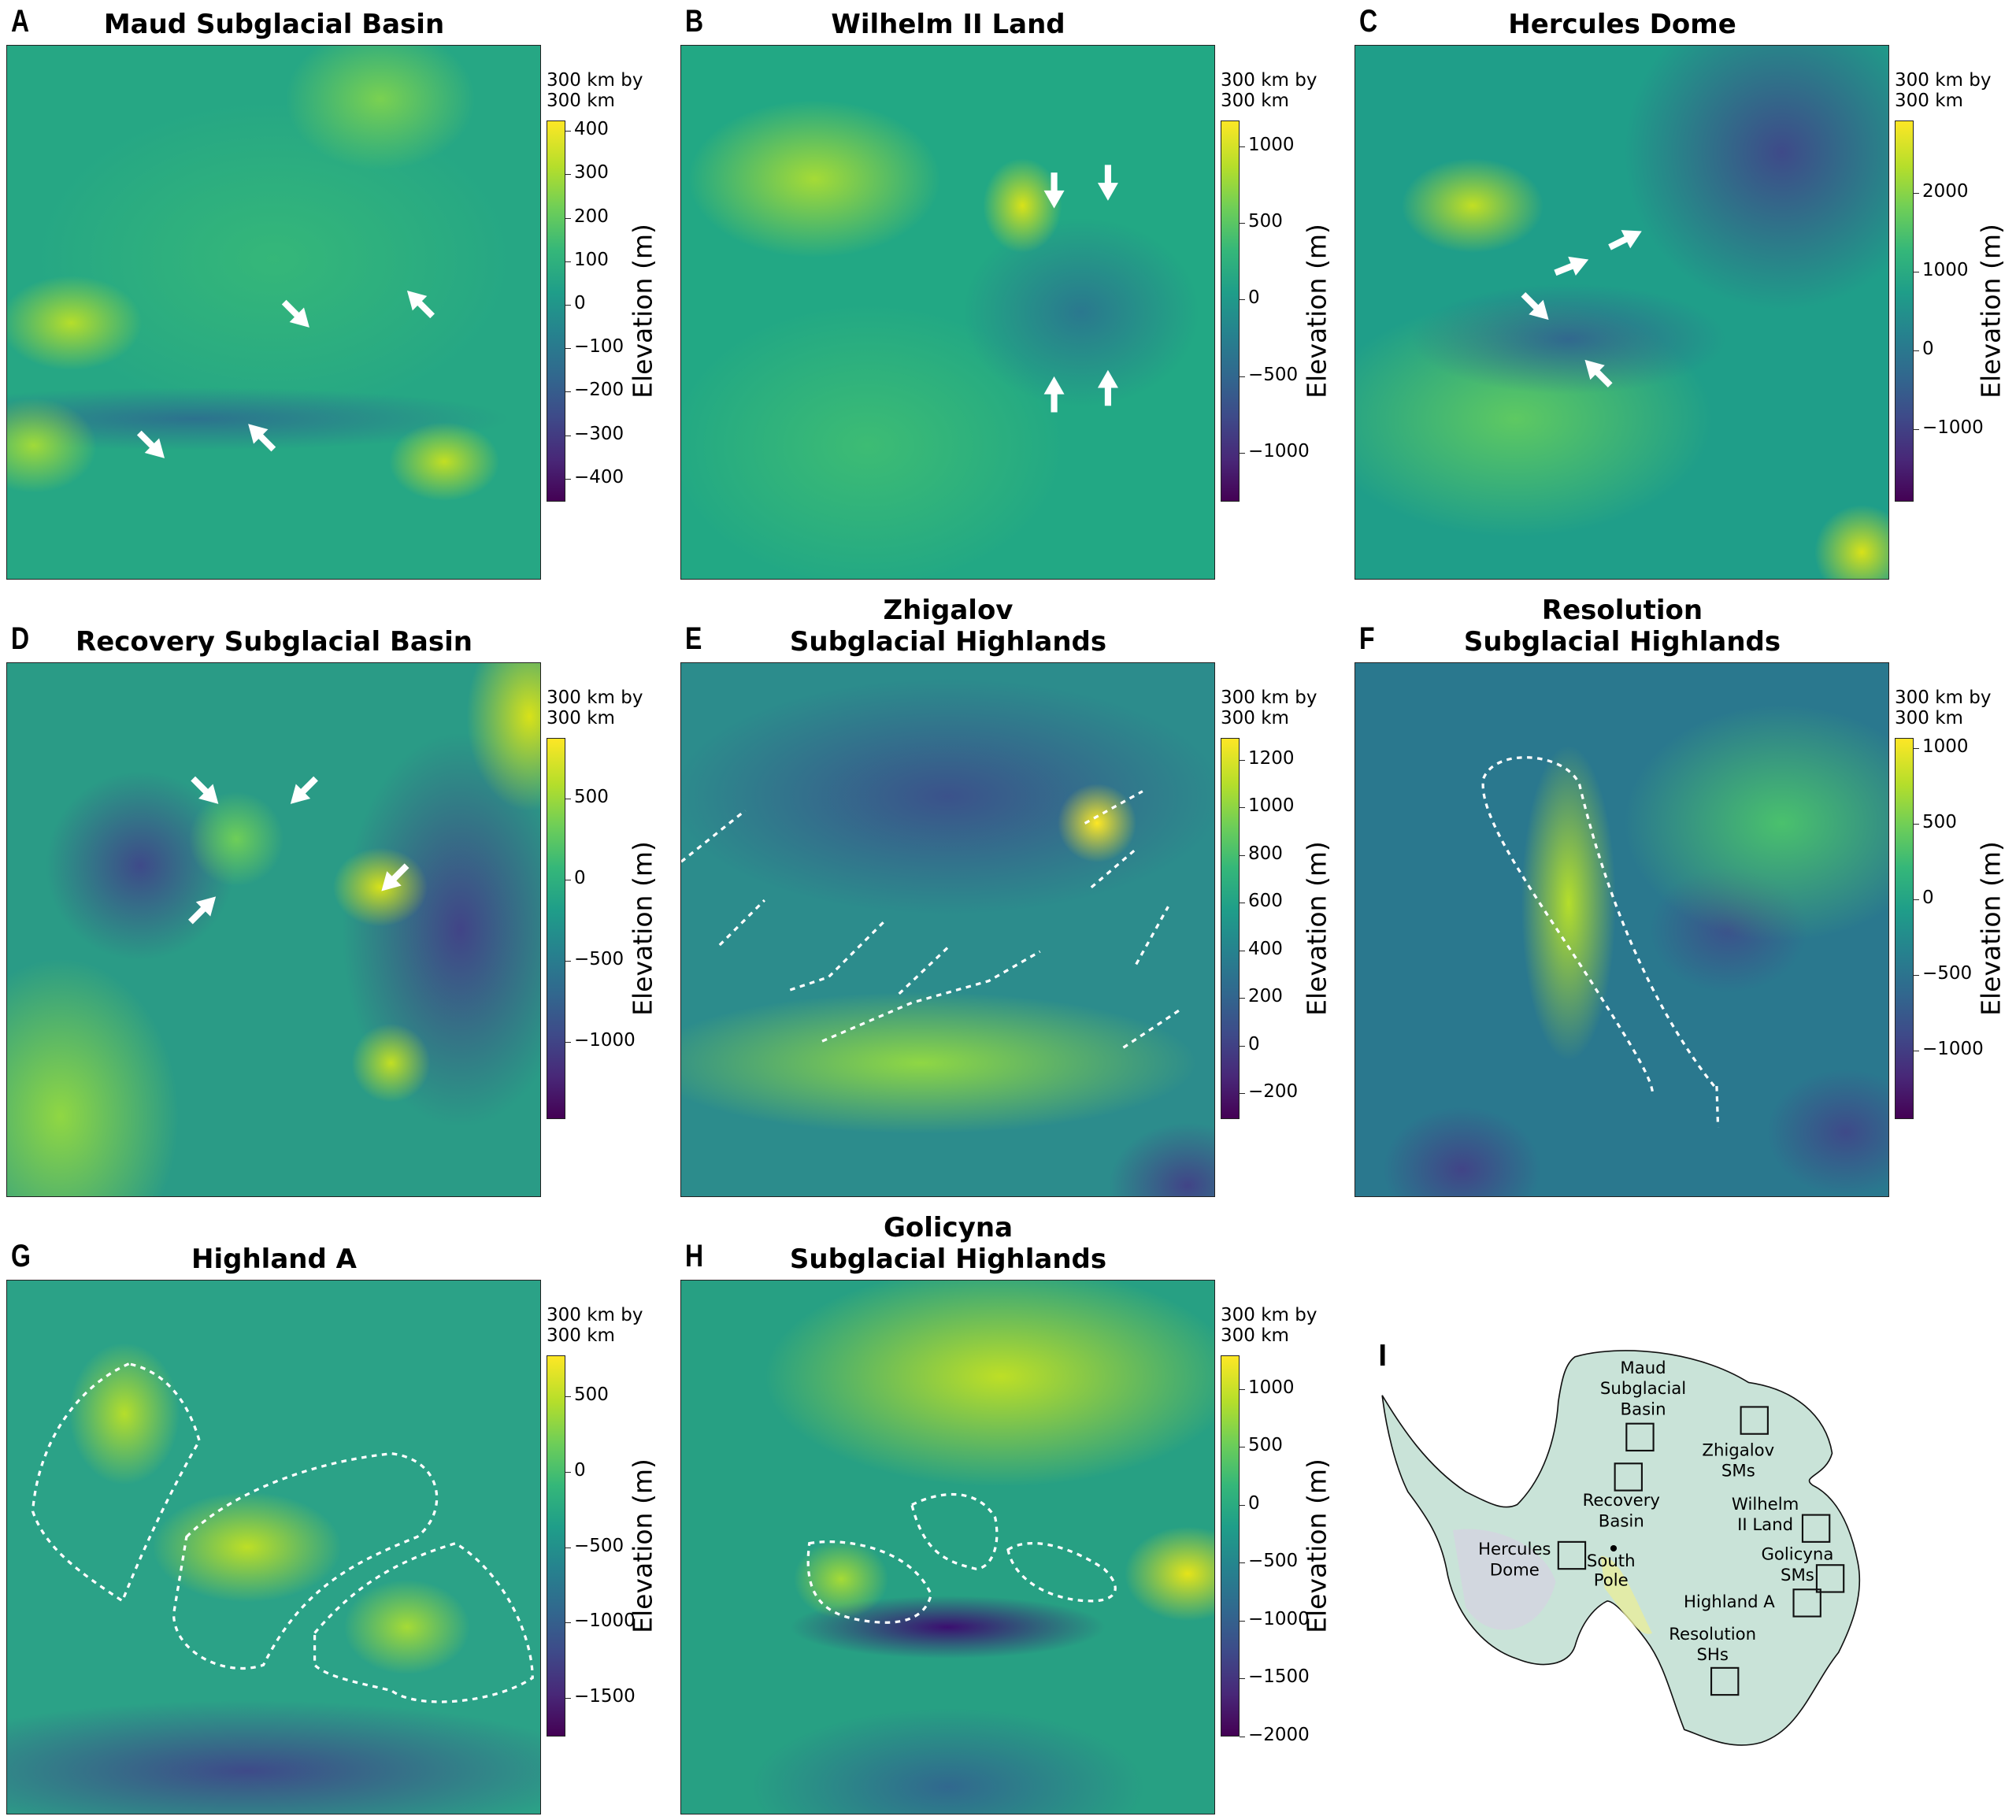  Describe the element at coordinates (556, 928) in the screenshot. I see `colorbar-D` at that location.